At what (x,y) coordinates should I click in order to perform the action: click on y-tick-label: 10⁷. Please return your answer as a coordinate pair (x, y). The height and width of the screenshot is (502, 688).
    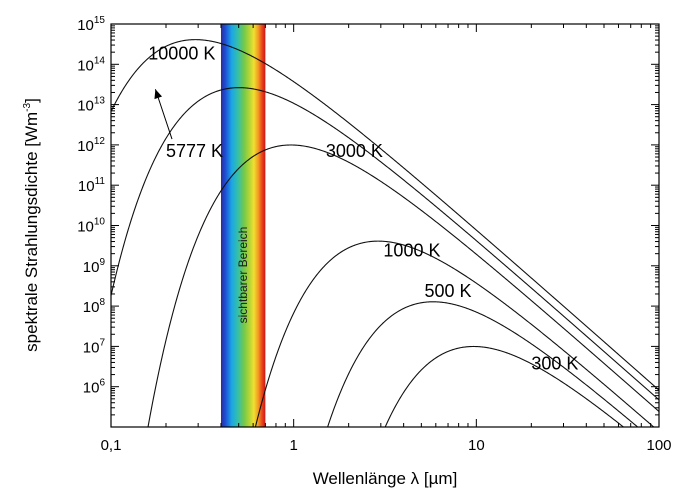
    Looking at the image, I should click on (94, 346).